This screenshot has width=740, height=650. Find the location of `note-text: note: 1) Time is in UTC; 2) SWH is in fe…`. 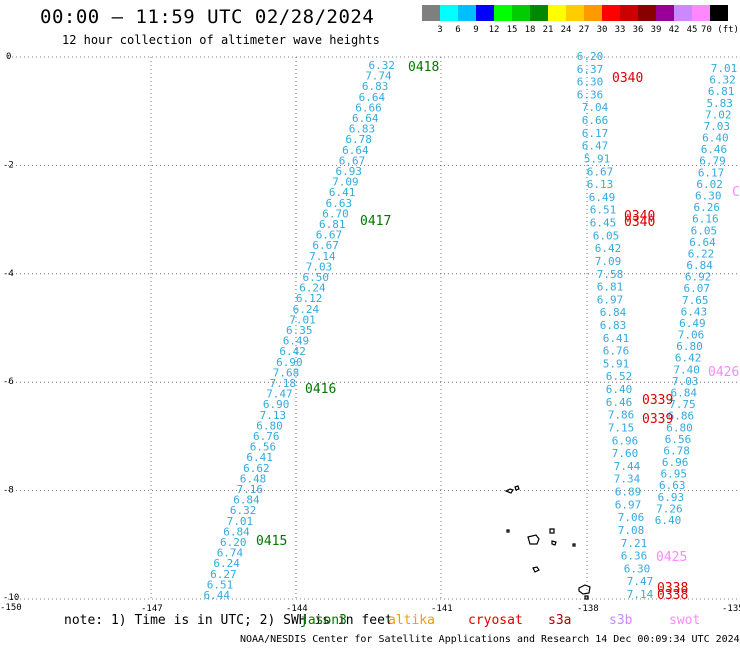

note-text: note: 1) Time is in UTC; 2) SWH is in fe… is located at coordinates (228, 620).